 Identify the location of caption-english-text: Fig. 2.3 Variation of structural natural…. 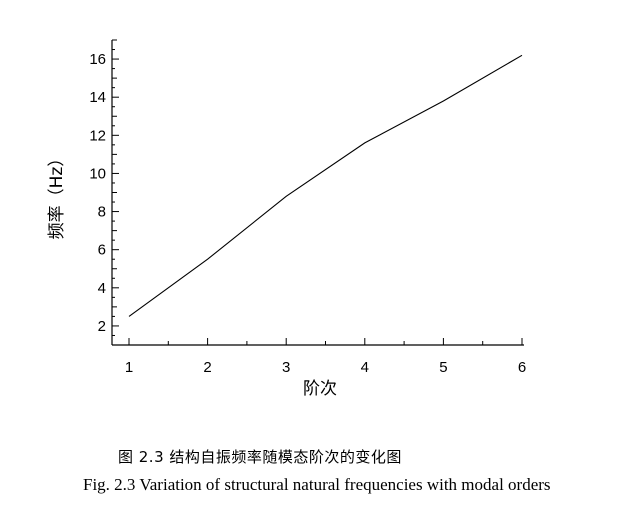
(317, 484).